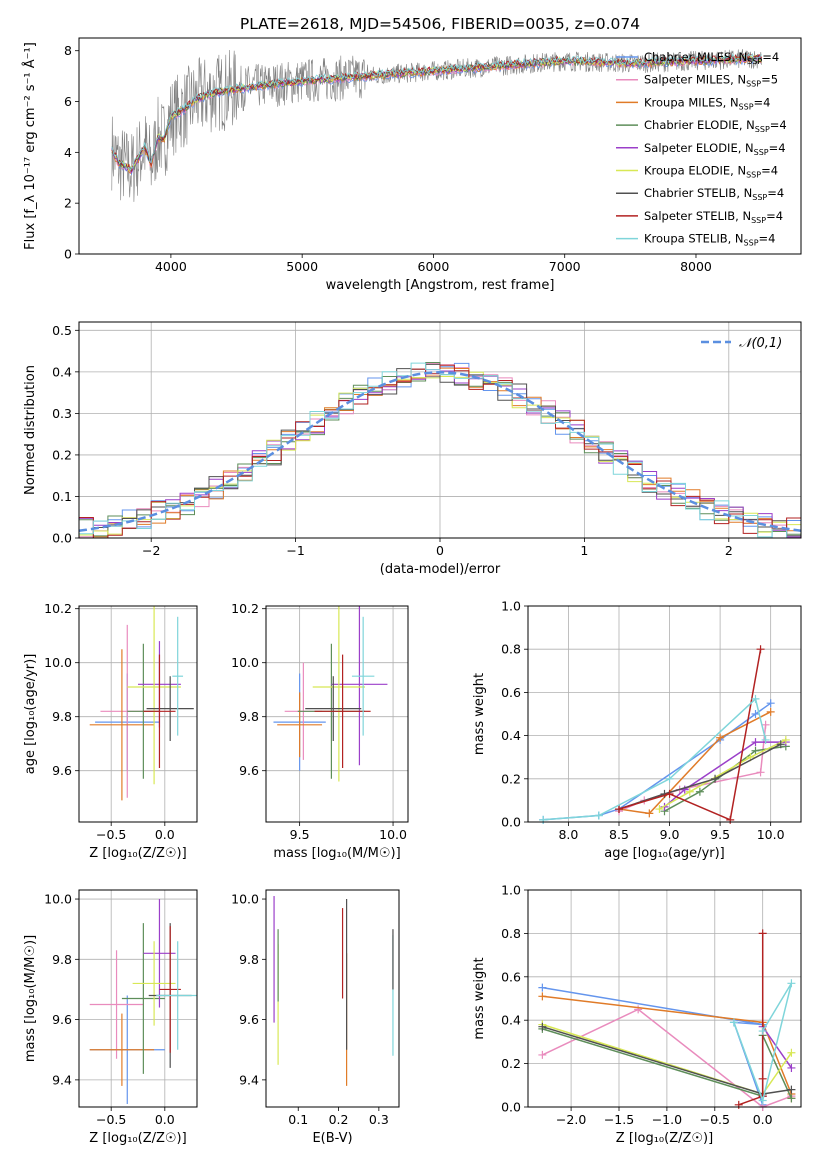 Image resolution: width=819 pixels, height=1170 pixels. I want to click on legend-label: Salpeter ELODIE, NSSP=4, so click(715, 149).